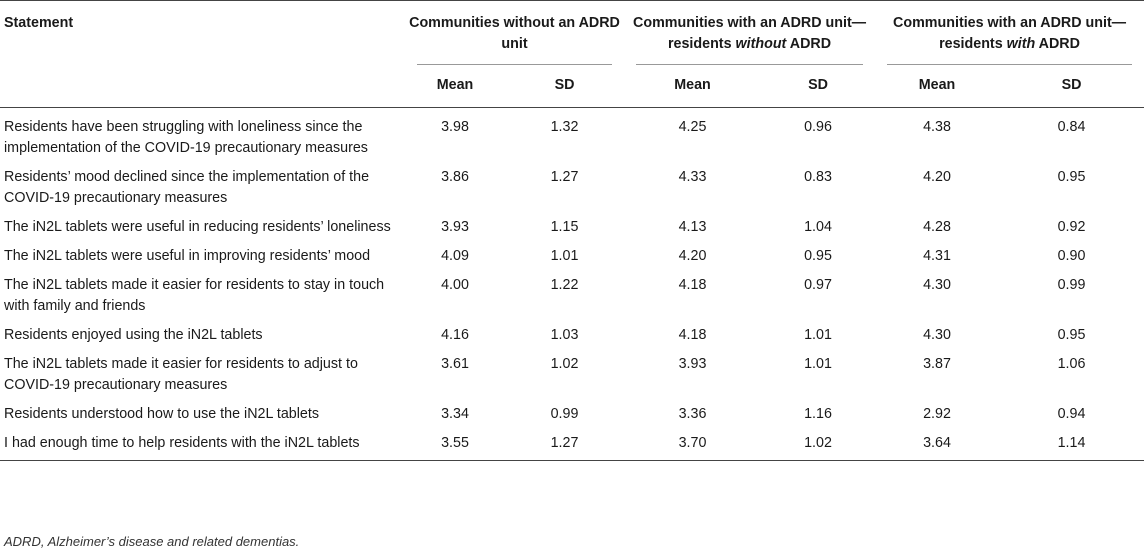 This screenshot has height=554, width=1144. I want to click on value-cell: 3.55, so click(455, 443).